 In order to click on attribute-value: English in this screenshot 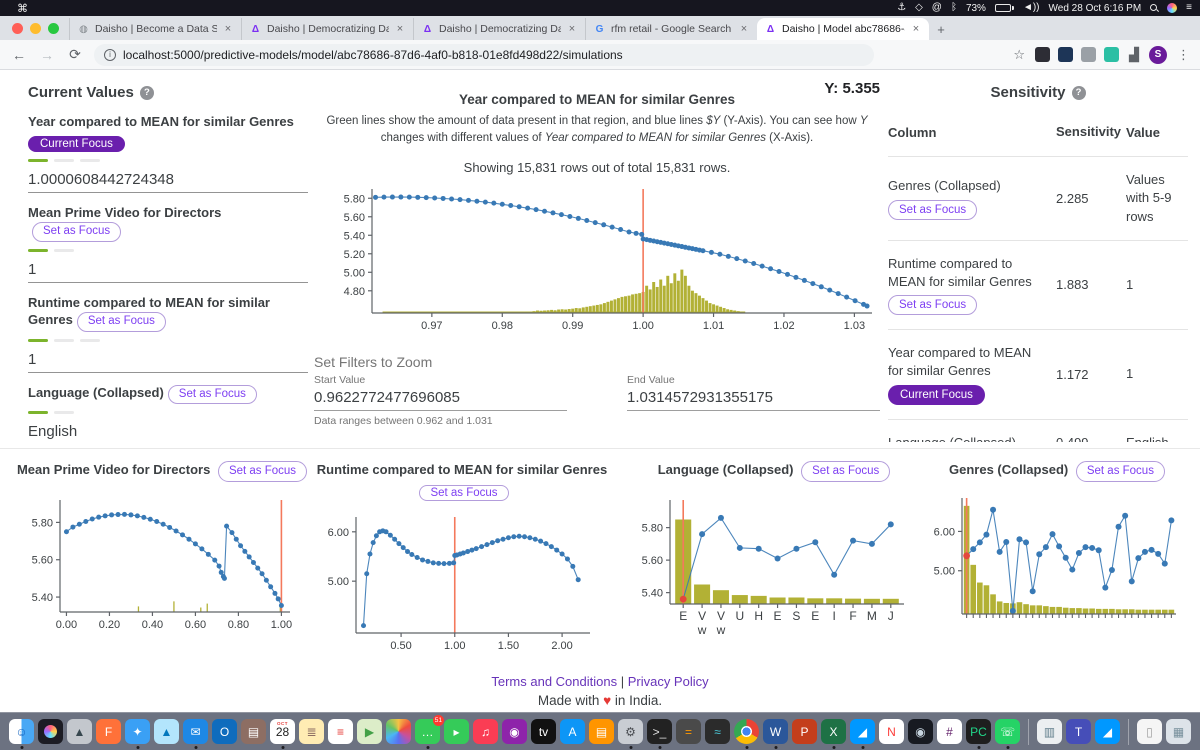, I will do `click(168, 432)`.